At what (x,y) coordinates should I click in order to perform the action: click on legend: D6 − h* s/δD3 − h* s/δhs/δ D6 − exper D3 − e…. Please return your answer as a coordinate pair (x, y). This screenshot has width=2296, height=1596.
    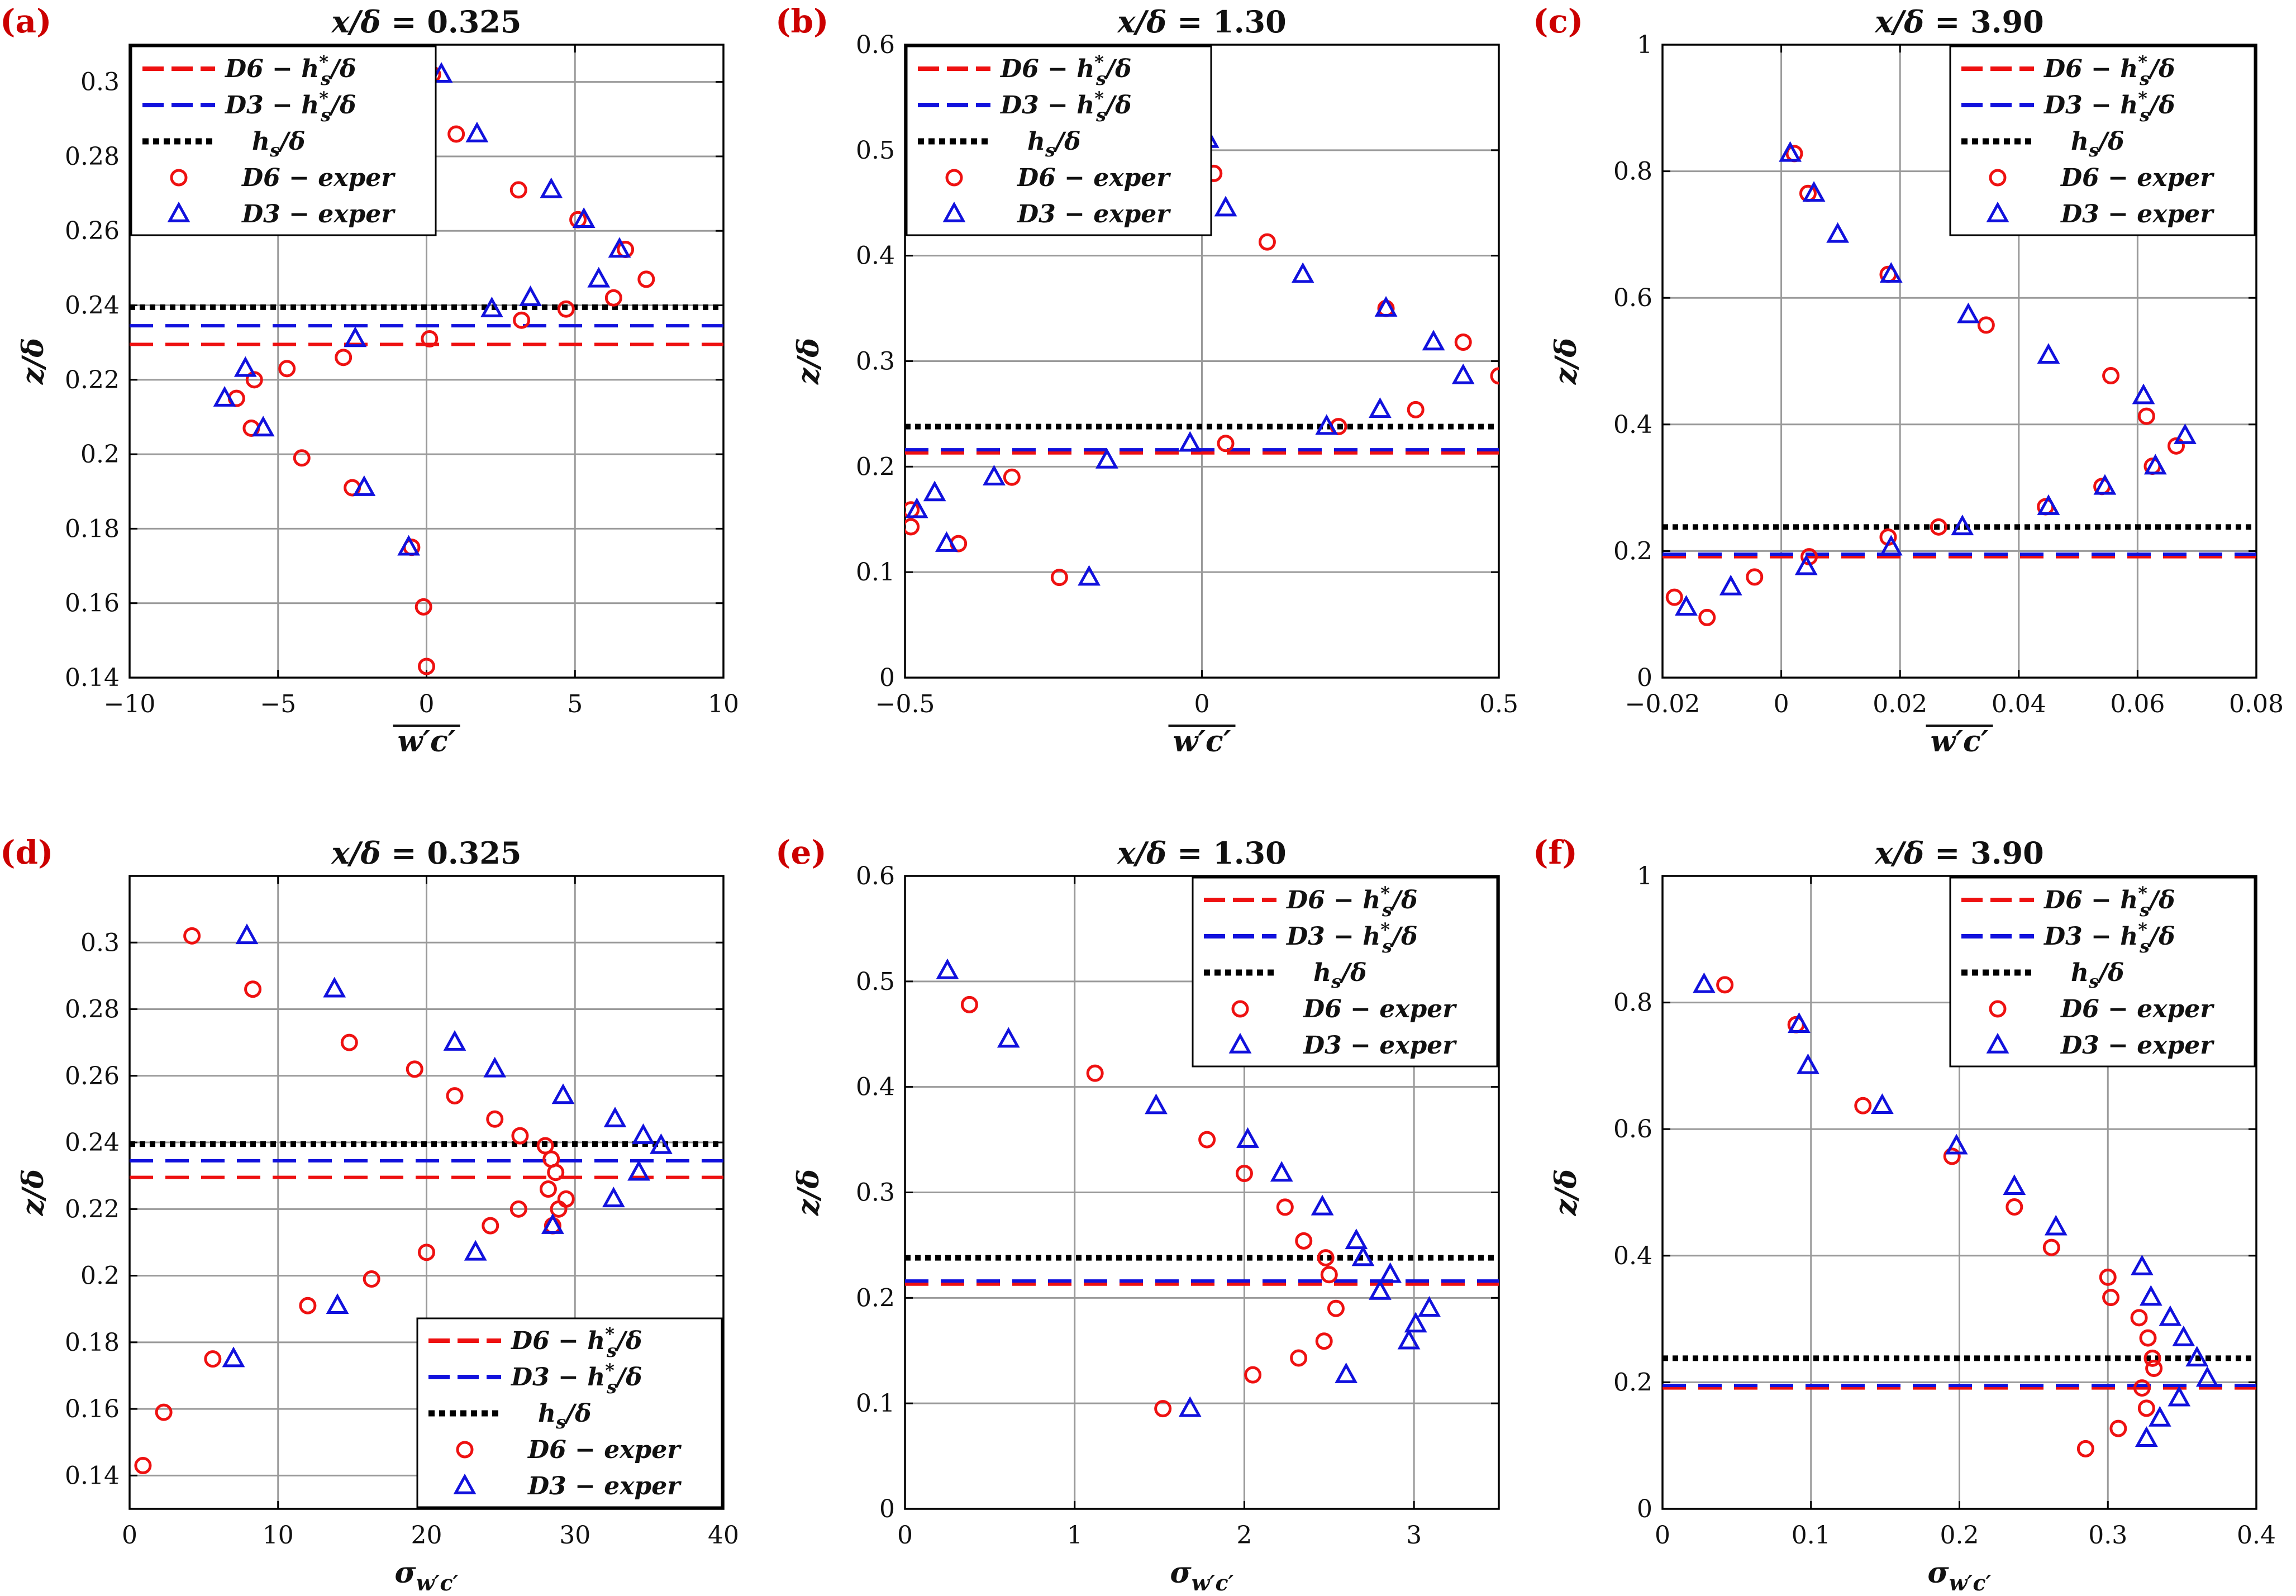
    Looking at the image, I should click on (2102, 140).